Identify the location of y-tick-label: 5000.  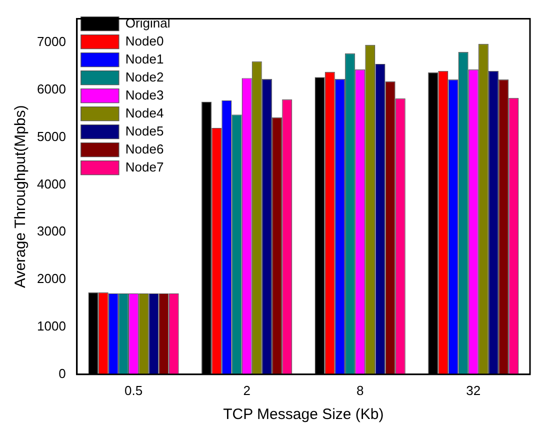
(51, 136).